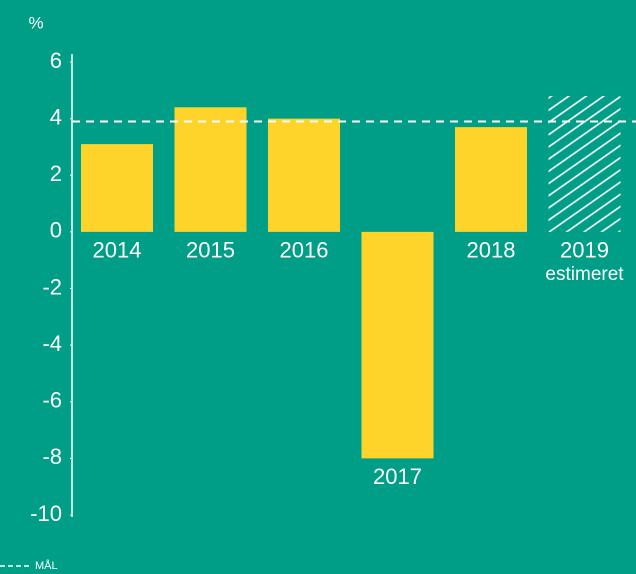  I want to click on estimated-bar, so click(584, 163).